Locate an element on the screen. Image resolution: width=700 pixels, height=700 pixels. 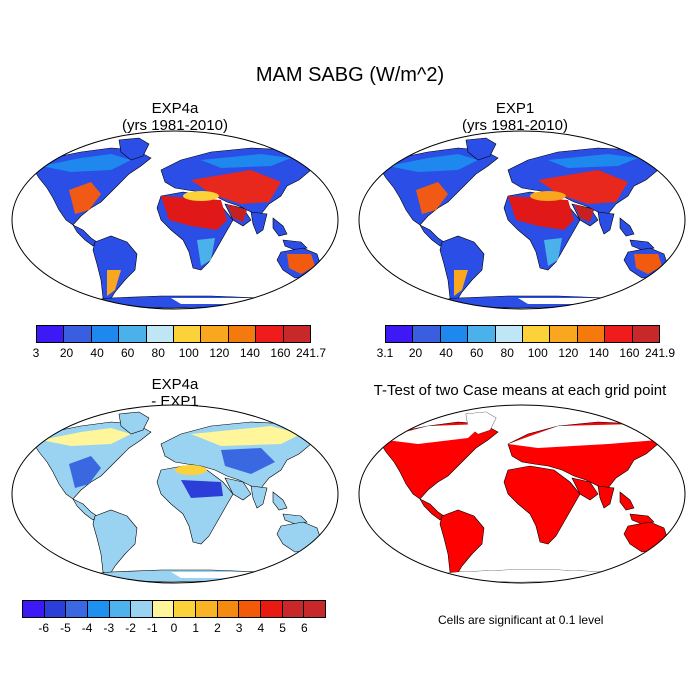
colorbar-diff: -6 -5 -4 -3 -2 -1 0 1 2 3 4 5 6 is located at coordinates (174, 617).